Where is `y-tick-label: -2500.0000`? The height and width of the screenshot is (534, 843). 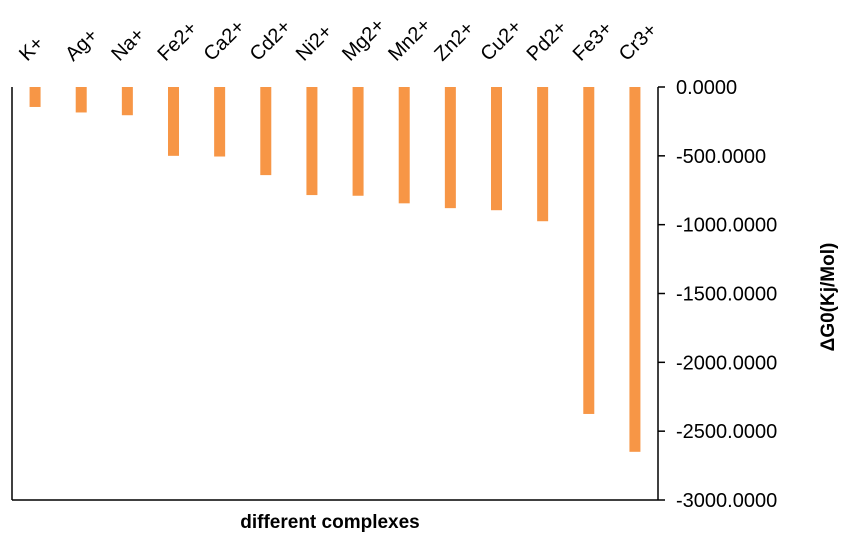
y-tick-label: -2500.0000 is located at coordinates (726, 432).